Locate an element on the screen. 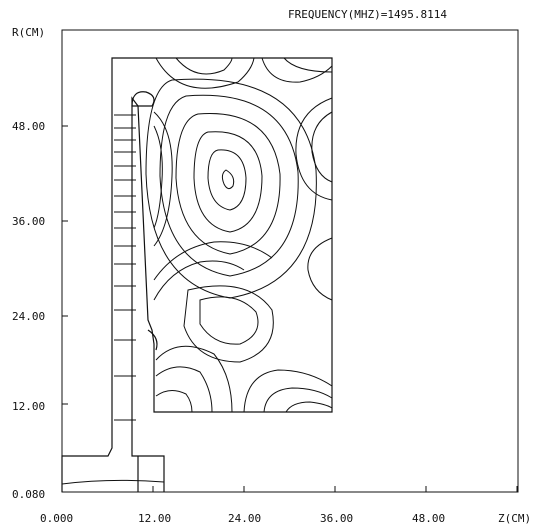 The width and height of the screenshot is (548, 529). frequency-label: FREQUENCY(MHZ)=1495.8114 is located at coordinates (367, 14).